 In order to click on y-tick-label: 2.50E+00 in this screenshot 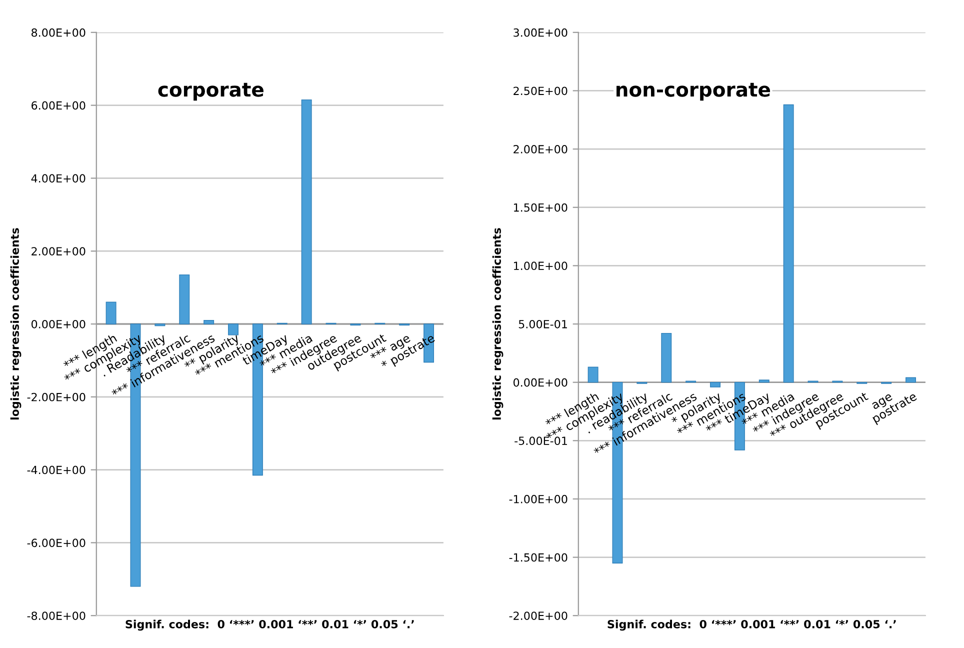, I will do `click(541, 91)`.